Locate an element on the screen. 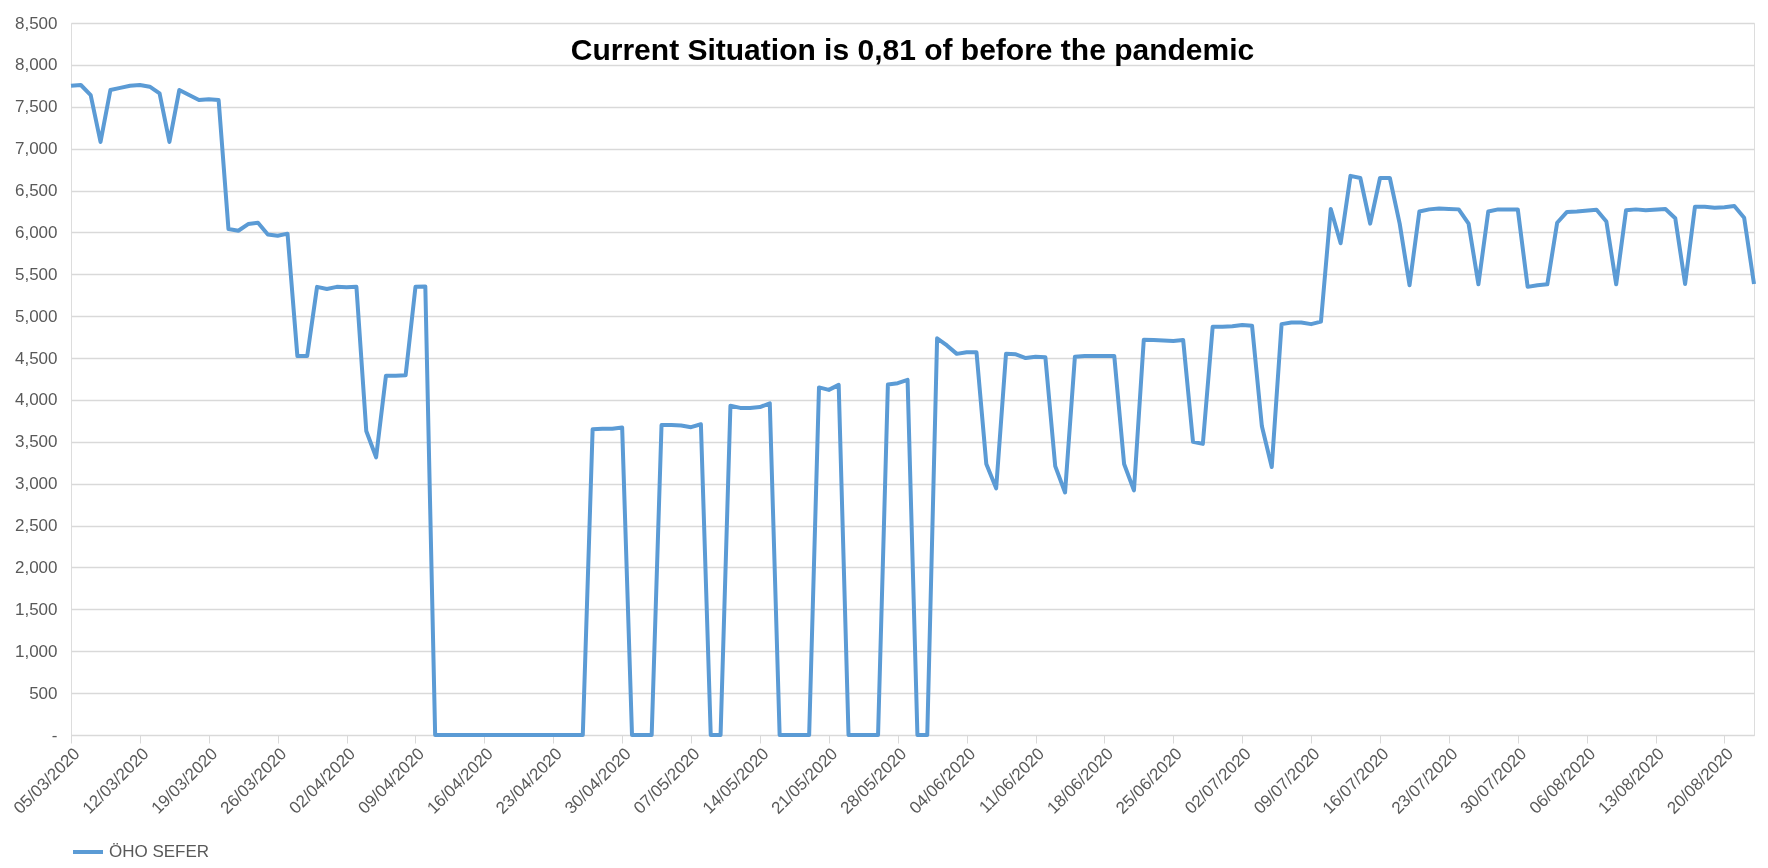 This screenshot has height=868, width=1768. y-tick-label: 7,500 is located at coordinates (36, 107).